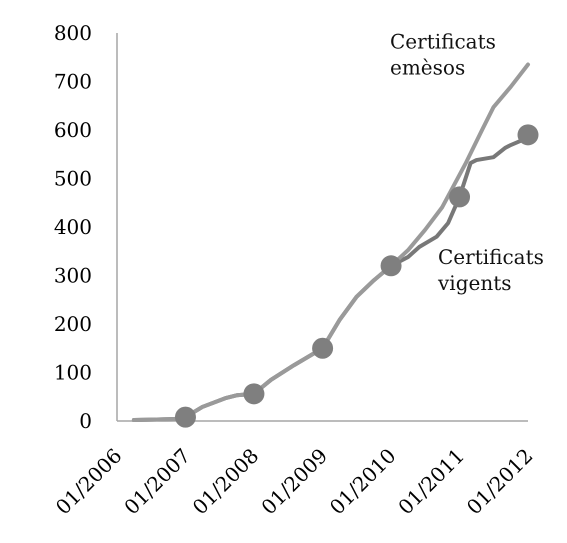  Describe the element at coordinates (490, 269) in the screenshot. I see `series-label: Certificats vigents` at that location.